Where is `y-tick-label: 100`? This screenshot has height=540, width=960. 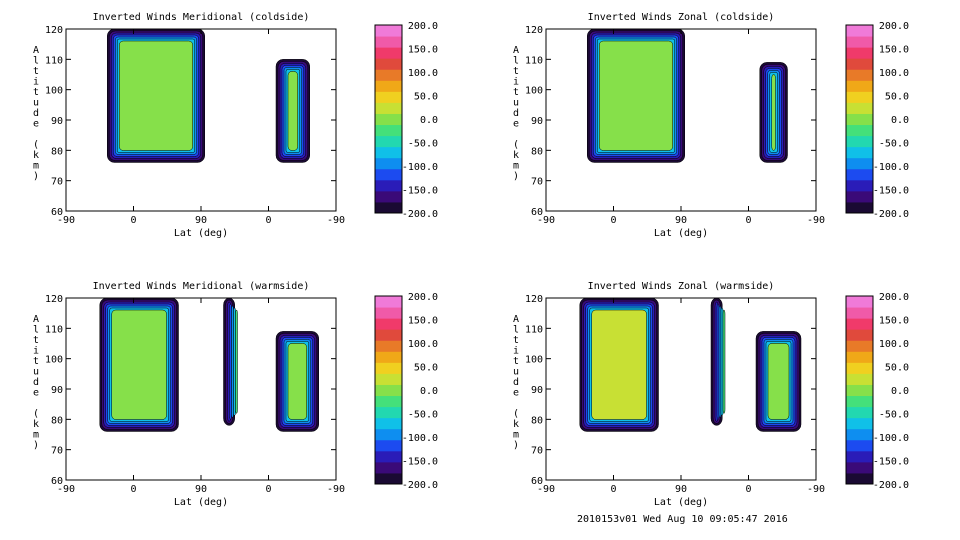
y-tick-label: 100 is located at coordinates (534, 91).